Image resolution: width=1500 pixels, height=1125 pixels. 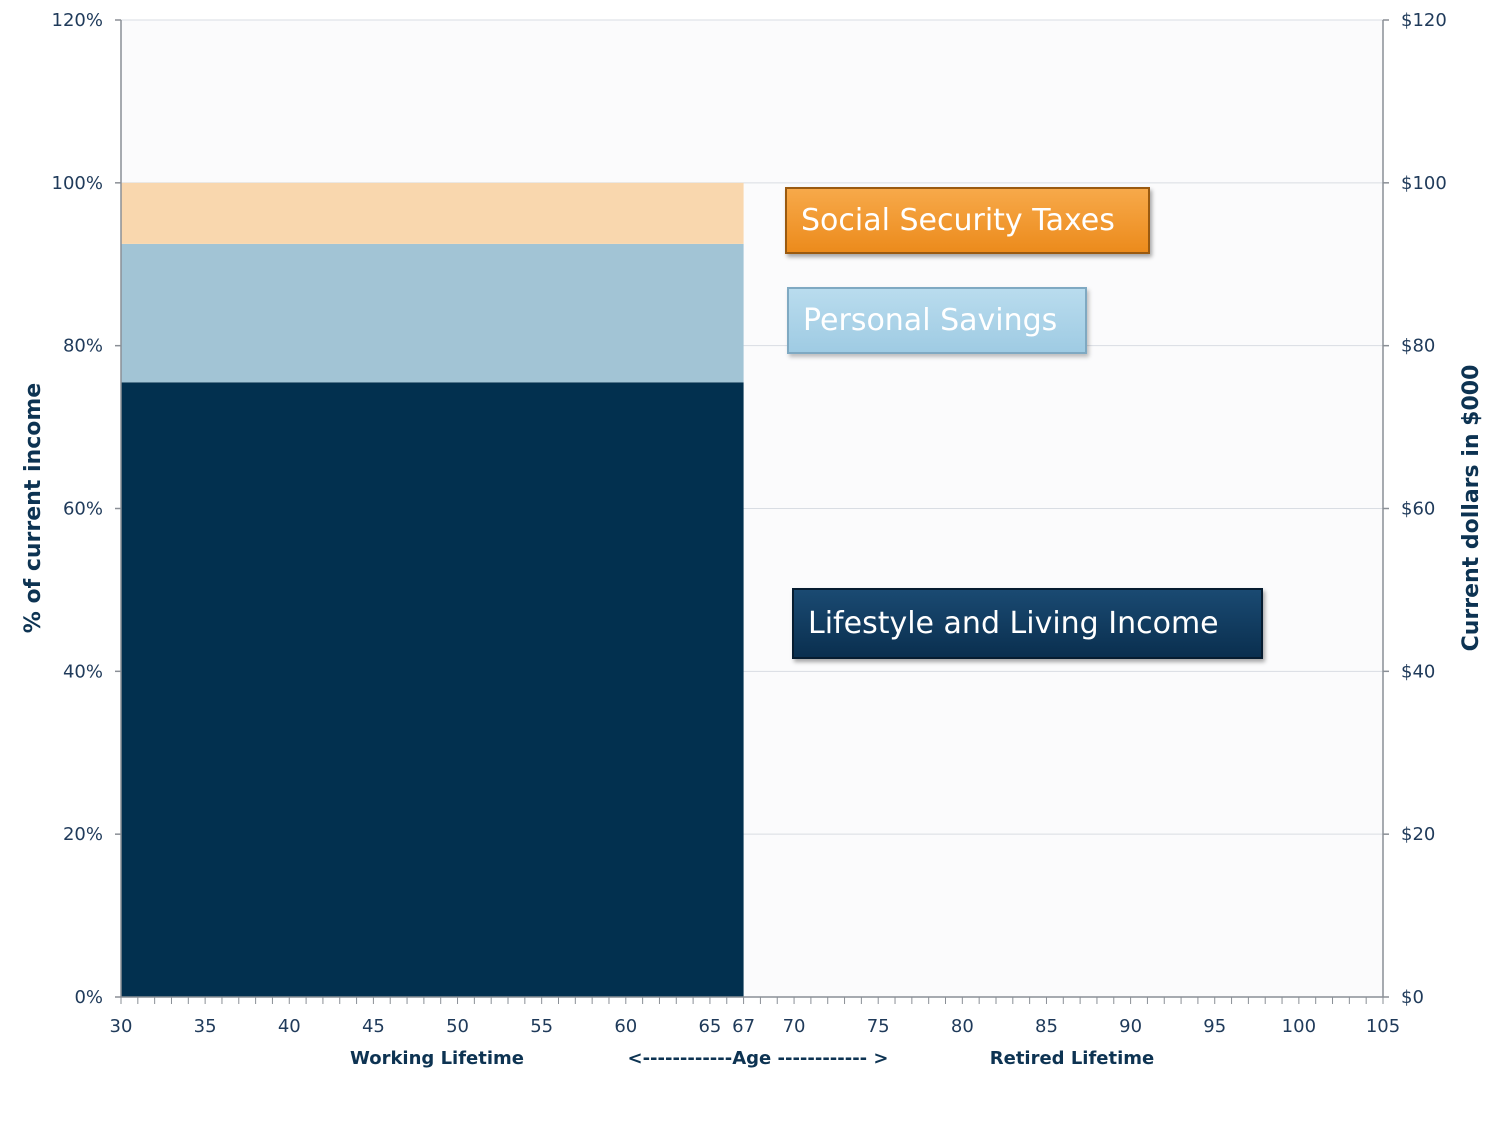 I want to click on x-tick-label: 80, so click(x=962, y=1026).